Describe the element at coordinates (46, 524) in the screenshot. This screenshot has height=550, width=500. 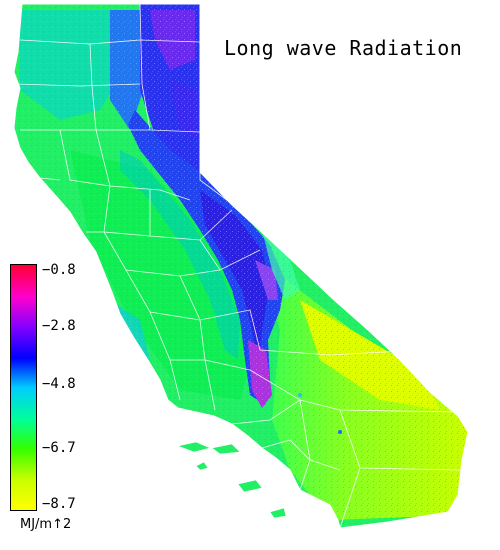
I see `legend-unit-label: MJ/m↑2` at that location.